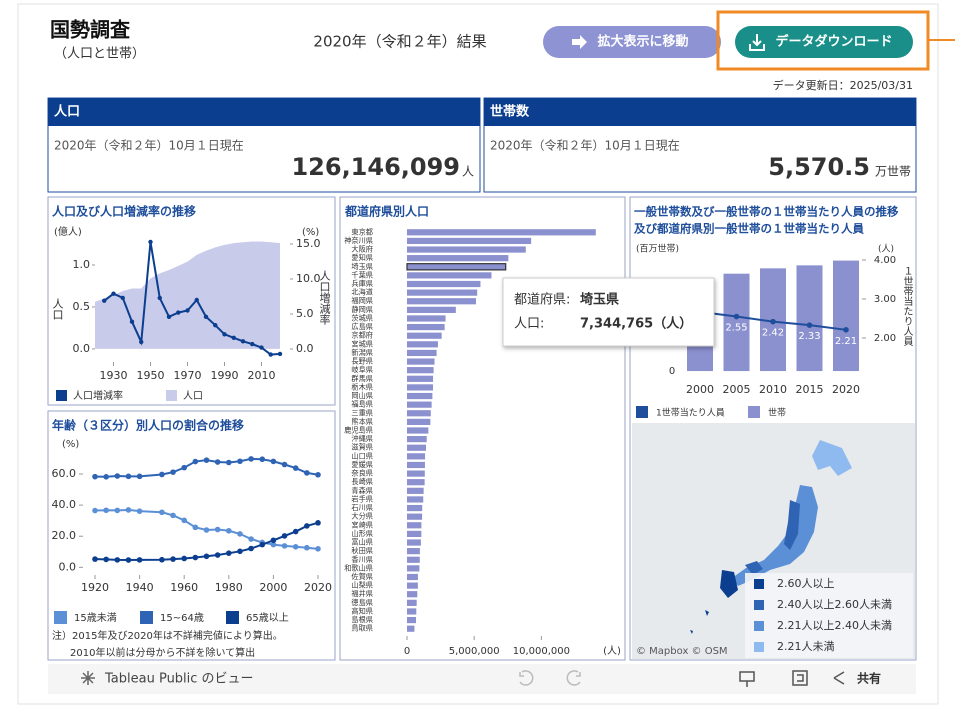  What do you see at coordinates (362, 498) in the screenshot?
I see `category-label: 岩手県` at bounding box center [362, 498].